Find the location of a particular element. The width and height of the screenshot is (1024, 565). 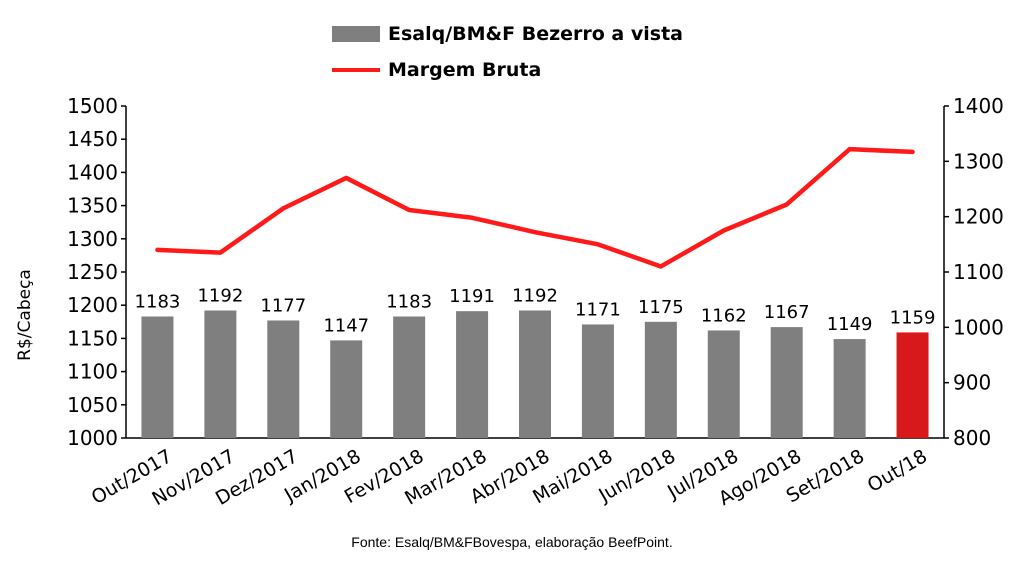

bar-data-label: 1149 is located at coordinates (850, 324).